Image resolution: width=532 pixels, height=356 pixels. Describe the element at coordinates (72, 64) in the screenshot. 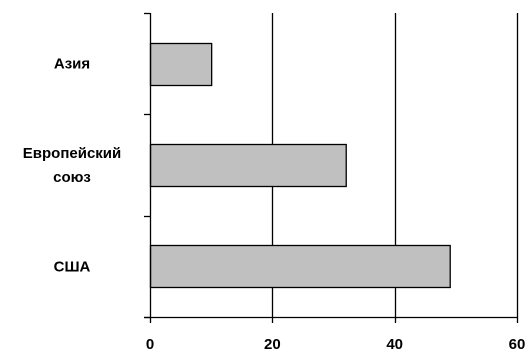

I see `category-label: Азия` at that location.